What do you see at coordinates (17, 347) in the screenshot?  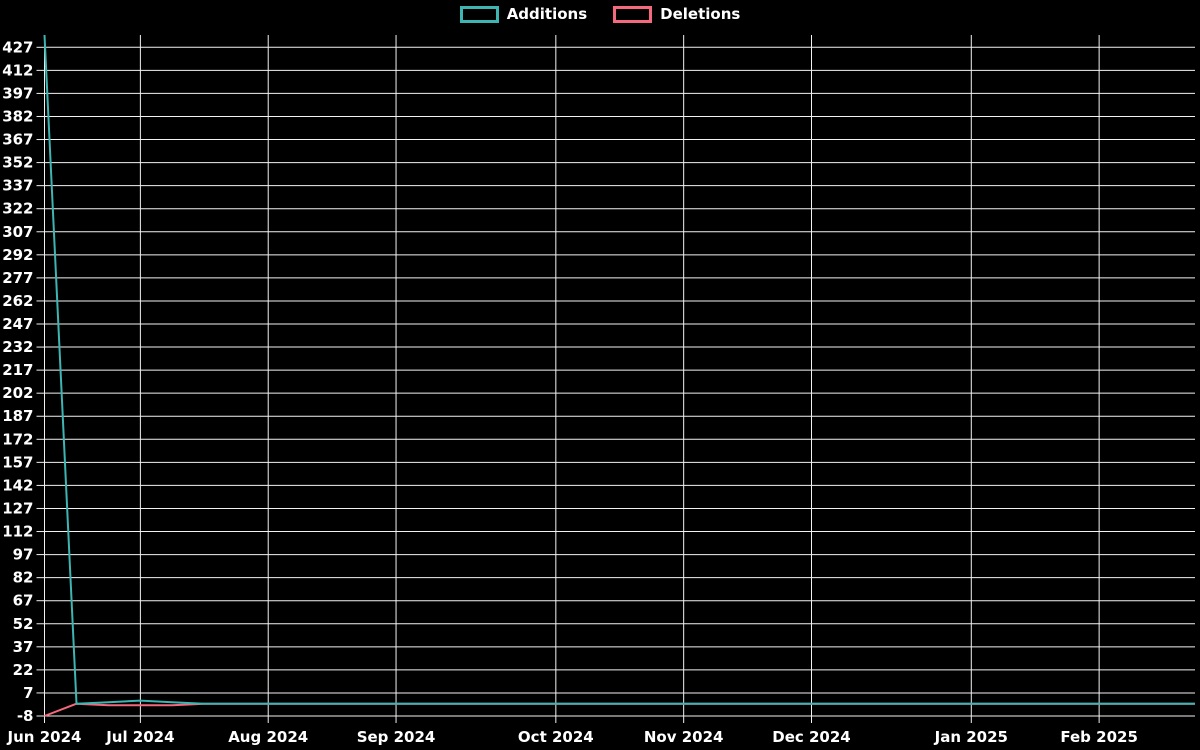 I see `y-tick-label: 232` at bounding box center [17, 347].